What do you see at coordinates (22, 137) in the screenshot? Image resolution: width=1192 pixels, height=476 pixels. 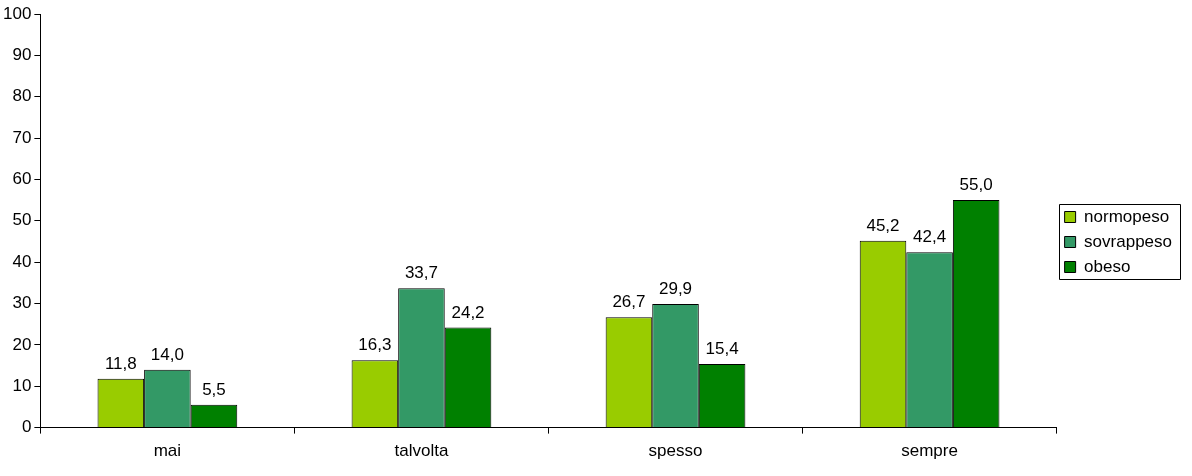 I see `y-tick-label: 70` at bounding box center [22, 137].